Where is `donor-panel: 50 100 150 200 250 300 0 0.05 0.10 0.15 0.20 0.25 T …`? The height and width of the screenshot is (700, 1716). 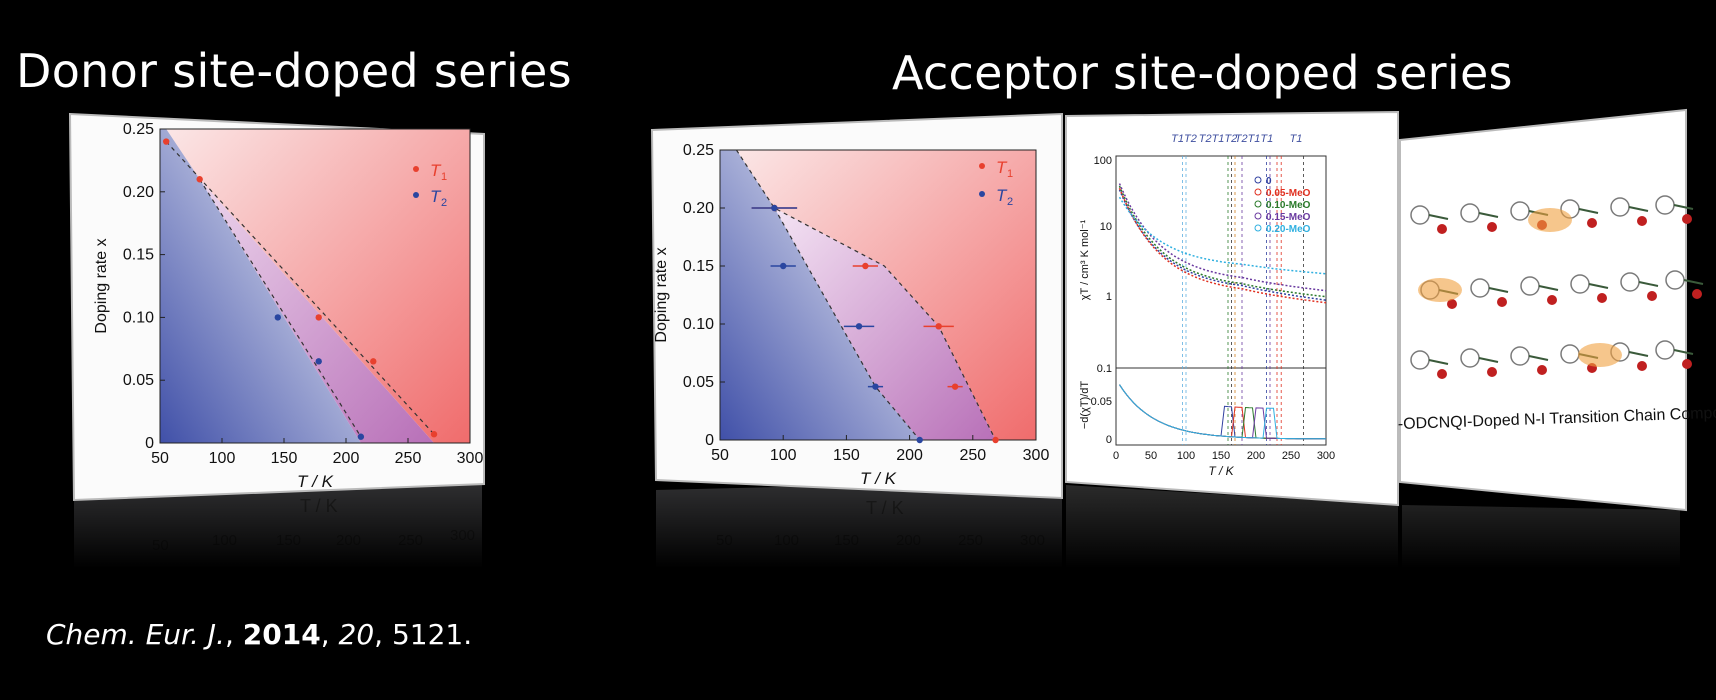
donor-panel: 50 100 150 200 250 300 0 0.05 0.10 0.15 0.20 0.25 T … is located at coordinates (276, 307).